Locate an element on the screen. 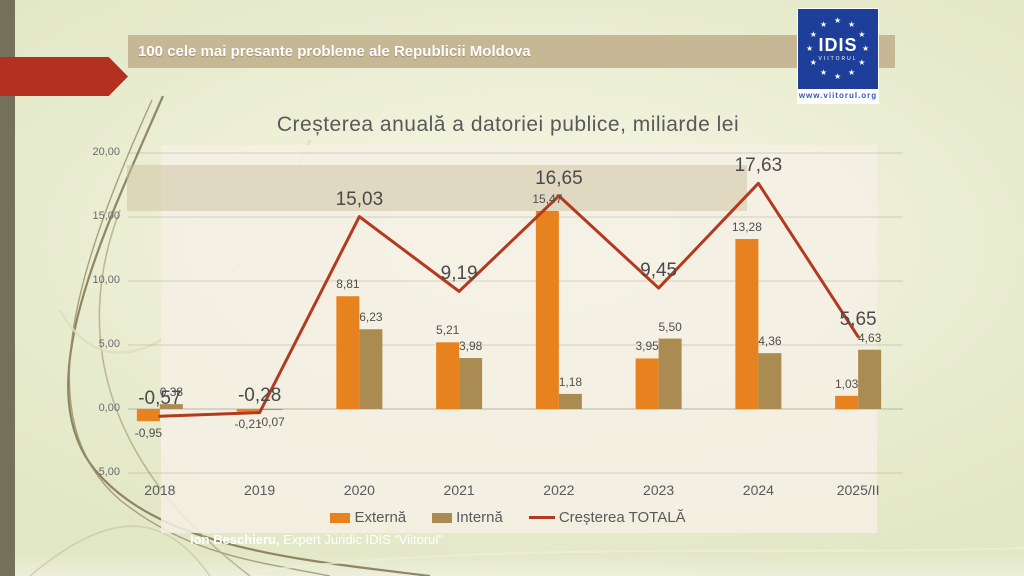 This screenshot has width=1024, height=576. x-axis-category-label: 2018 is located at coordinates (160, 490).